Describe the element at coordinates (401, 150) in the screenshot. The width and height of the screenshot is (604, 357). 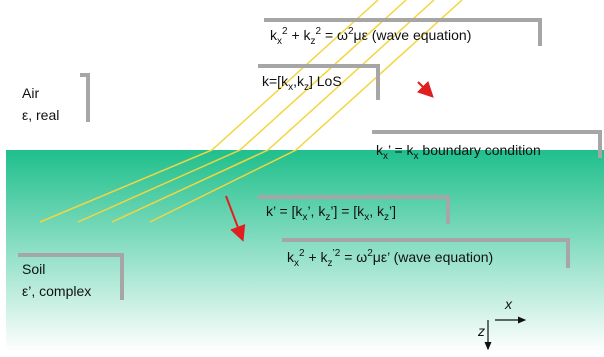
I see `text-part: ’ = k` at that location.